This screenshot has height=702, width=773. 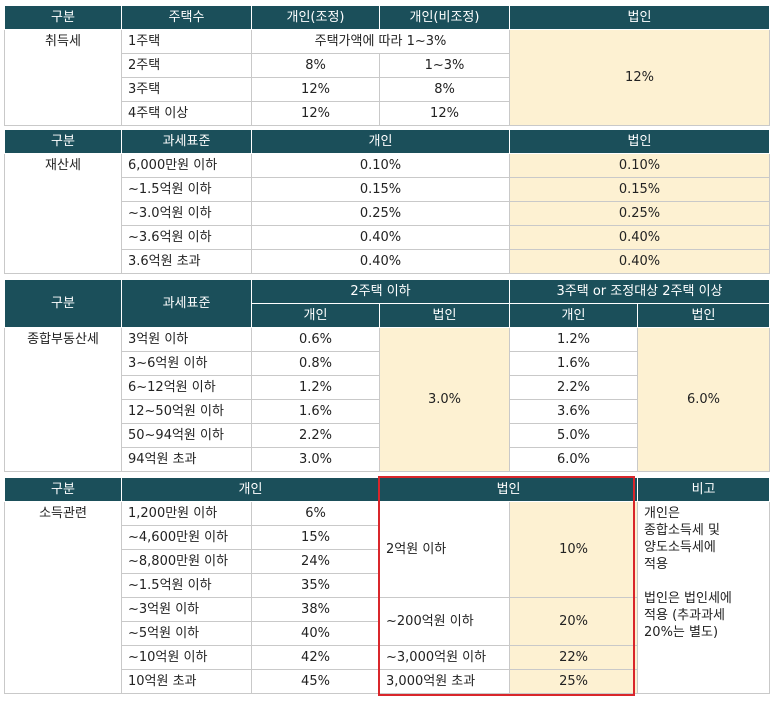 I want to click on tax-base-cell: 94억원 초과, so click(x=186, y=459).